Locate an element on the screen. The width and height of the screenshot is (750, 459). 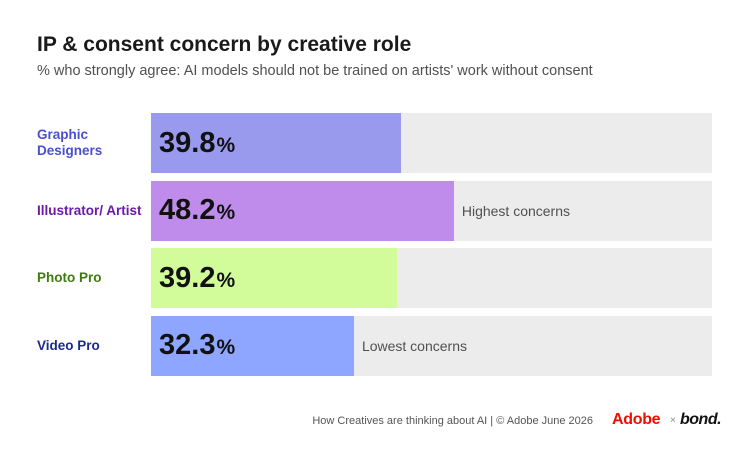
bar-annotation: Lowest concerns is located at coordinates (414, 345).